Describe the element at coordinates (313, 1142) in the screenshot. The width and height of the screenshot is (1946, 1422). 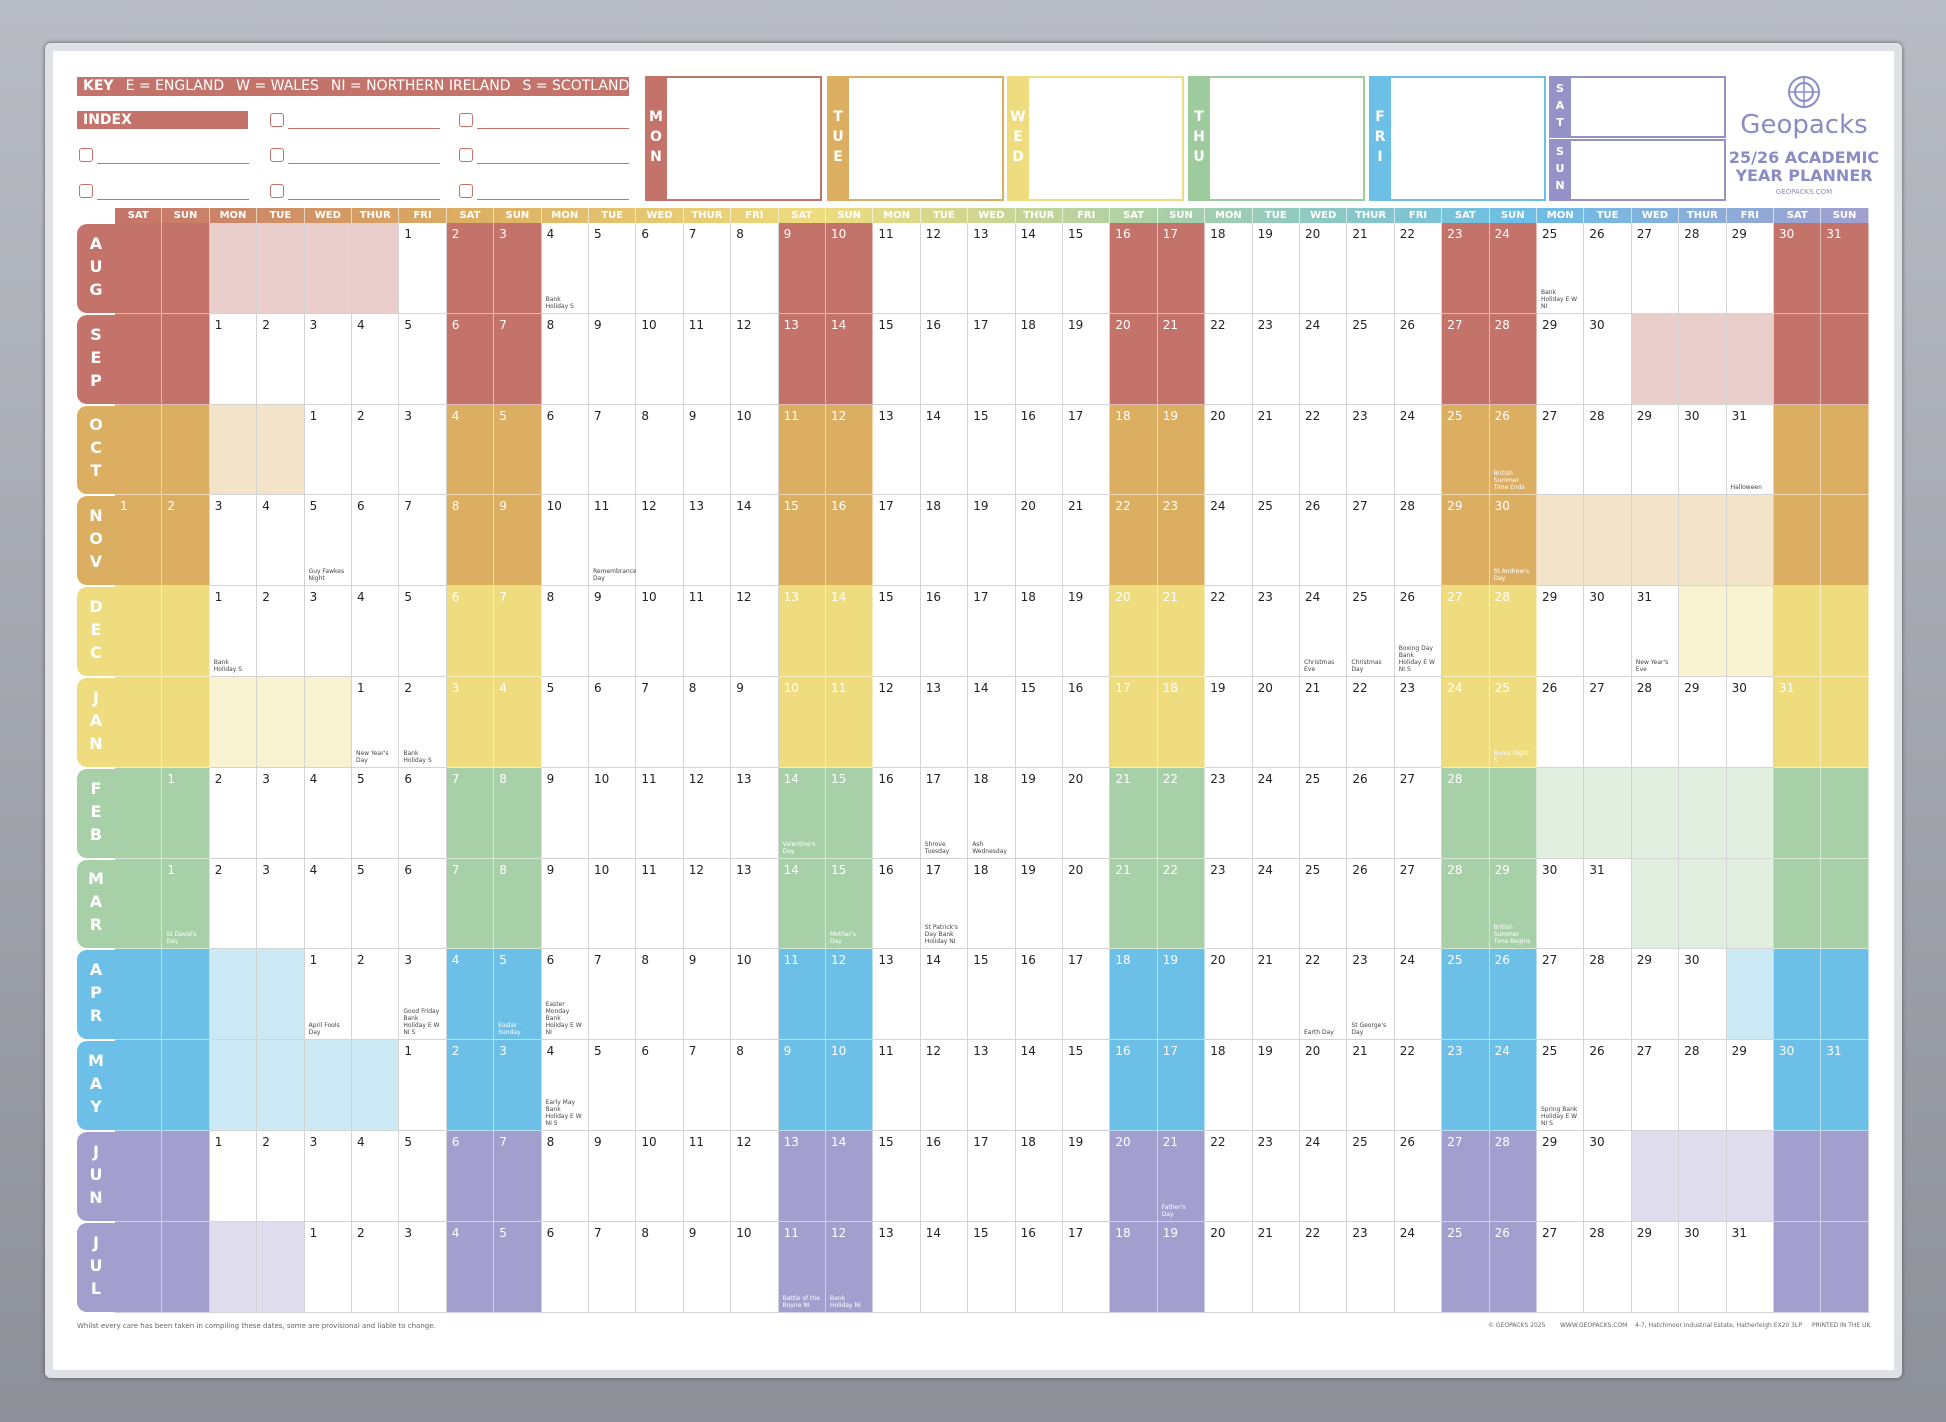
I see `day-number: 3` at that location.